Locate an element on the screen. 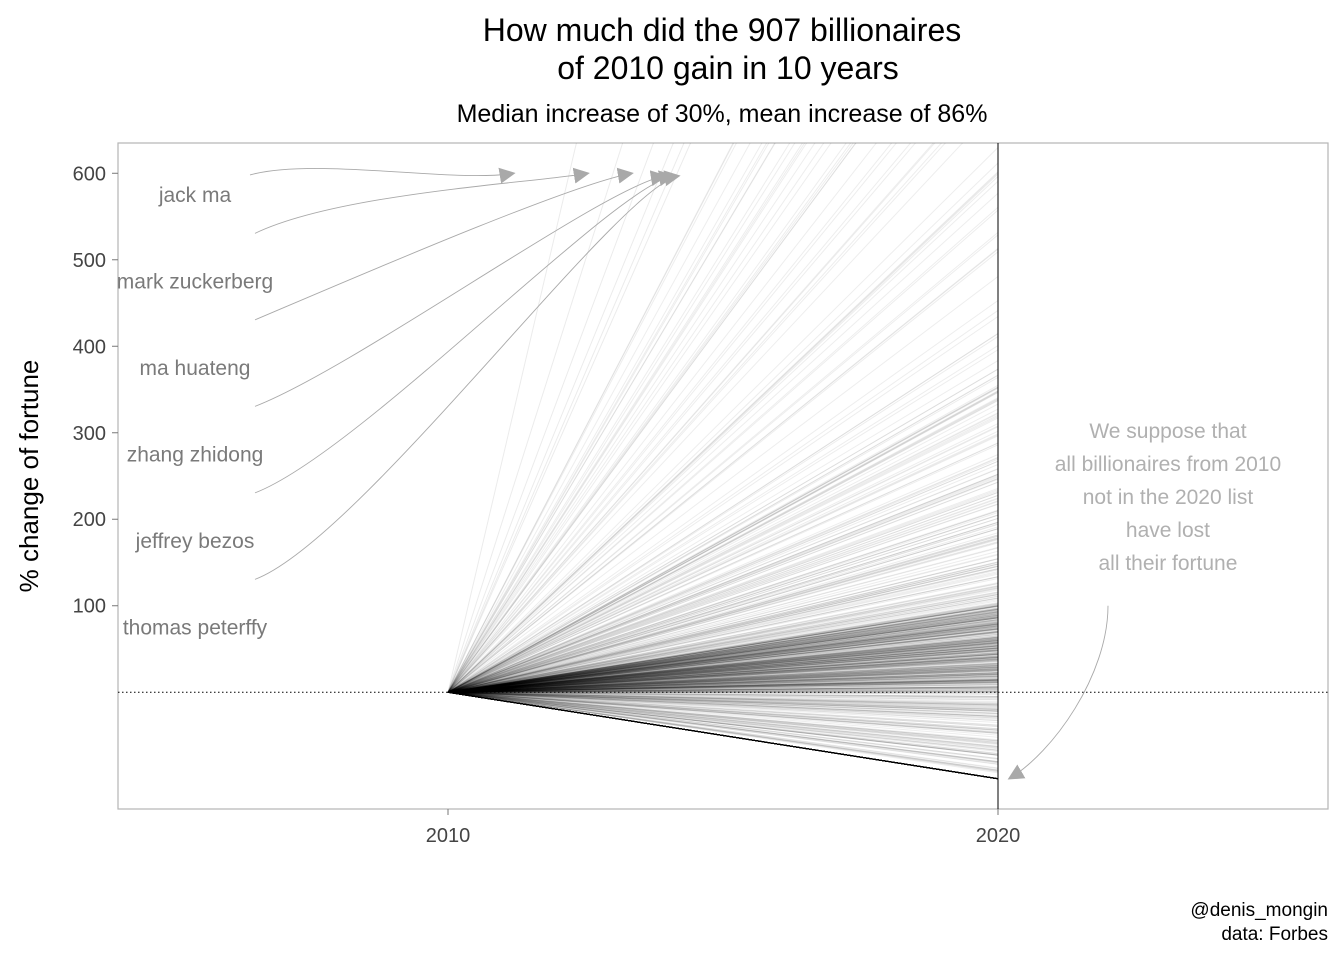 Image resolution: width=1344 pixels, height=960 pixels. lost-fortune-note: not in the 2020 list is located at coordinates (1168, 497).